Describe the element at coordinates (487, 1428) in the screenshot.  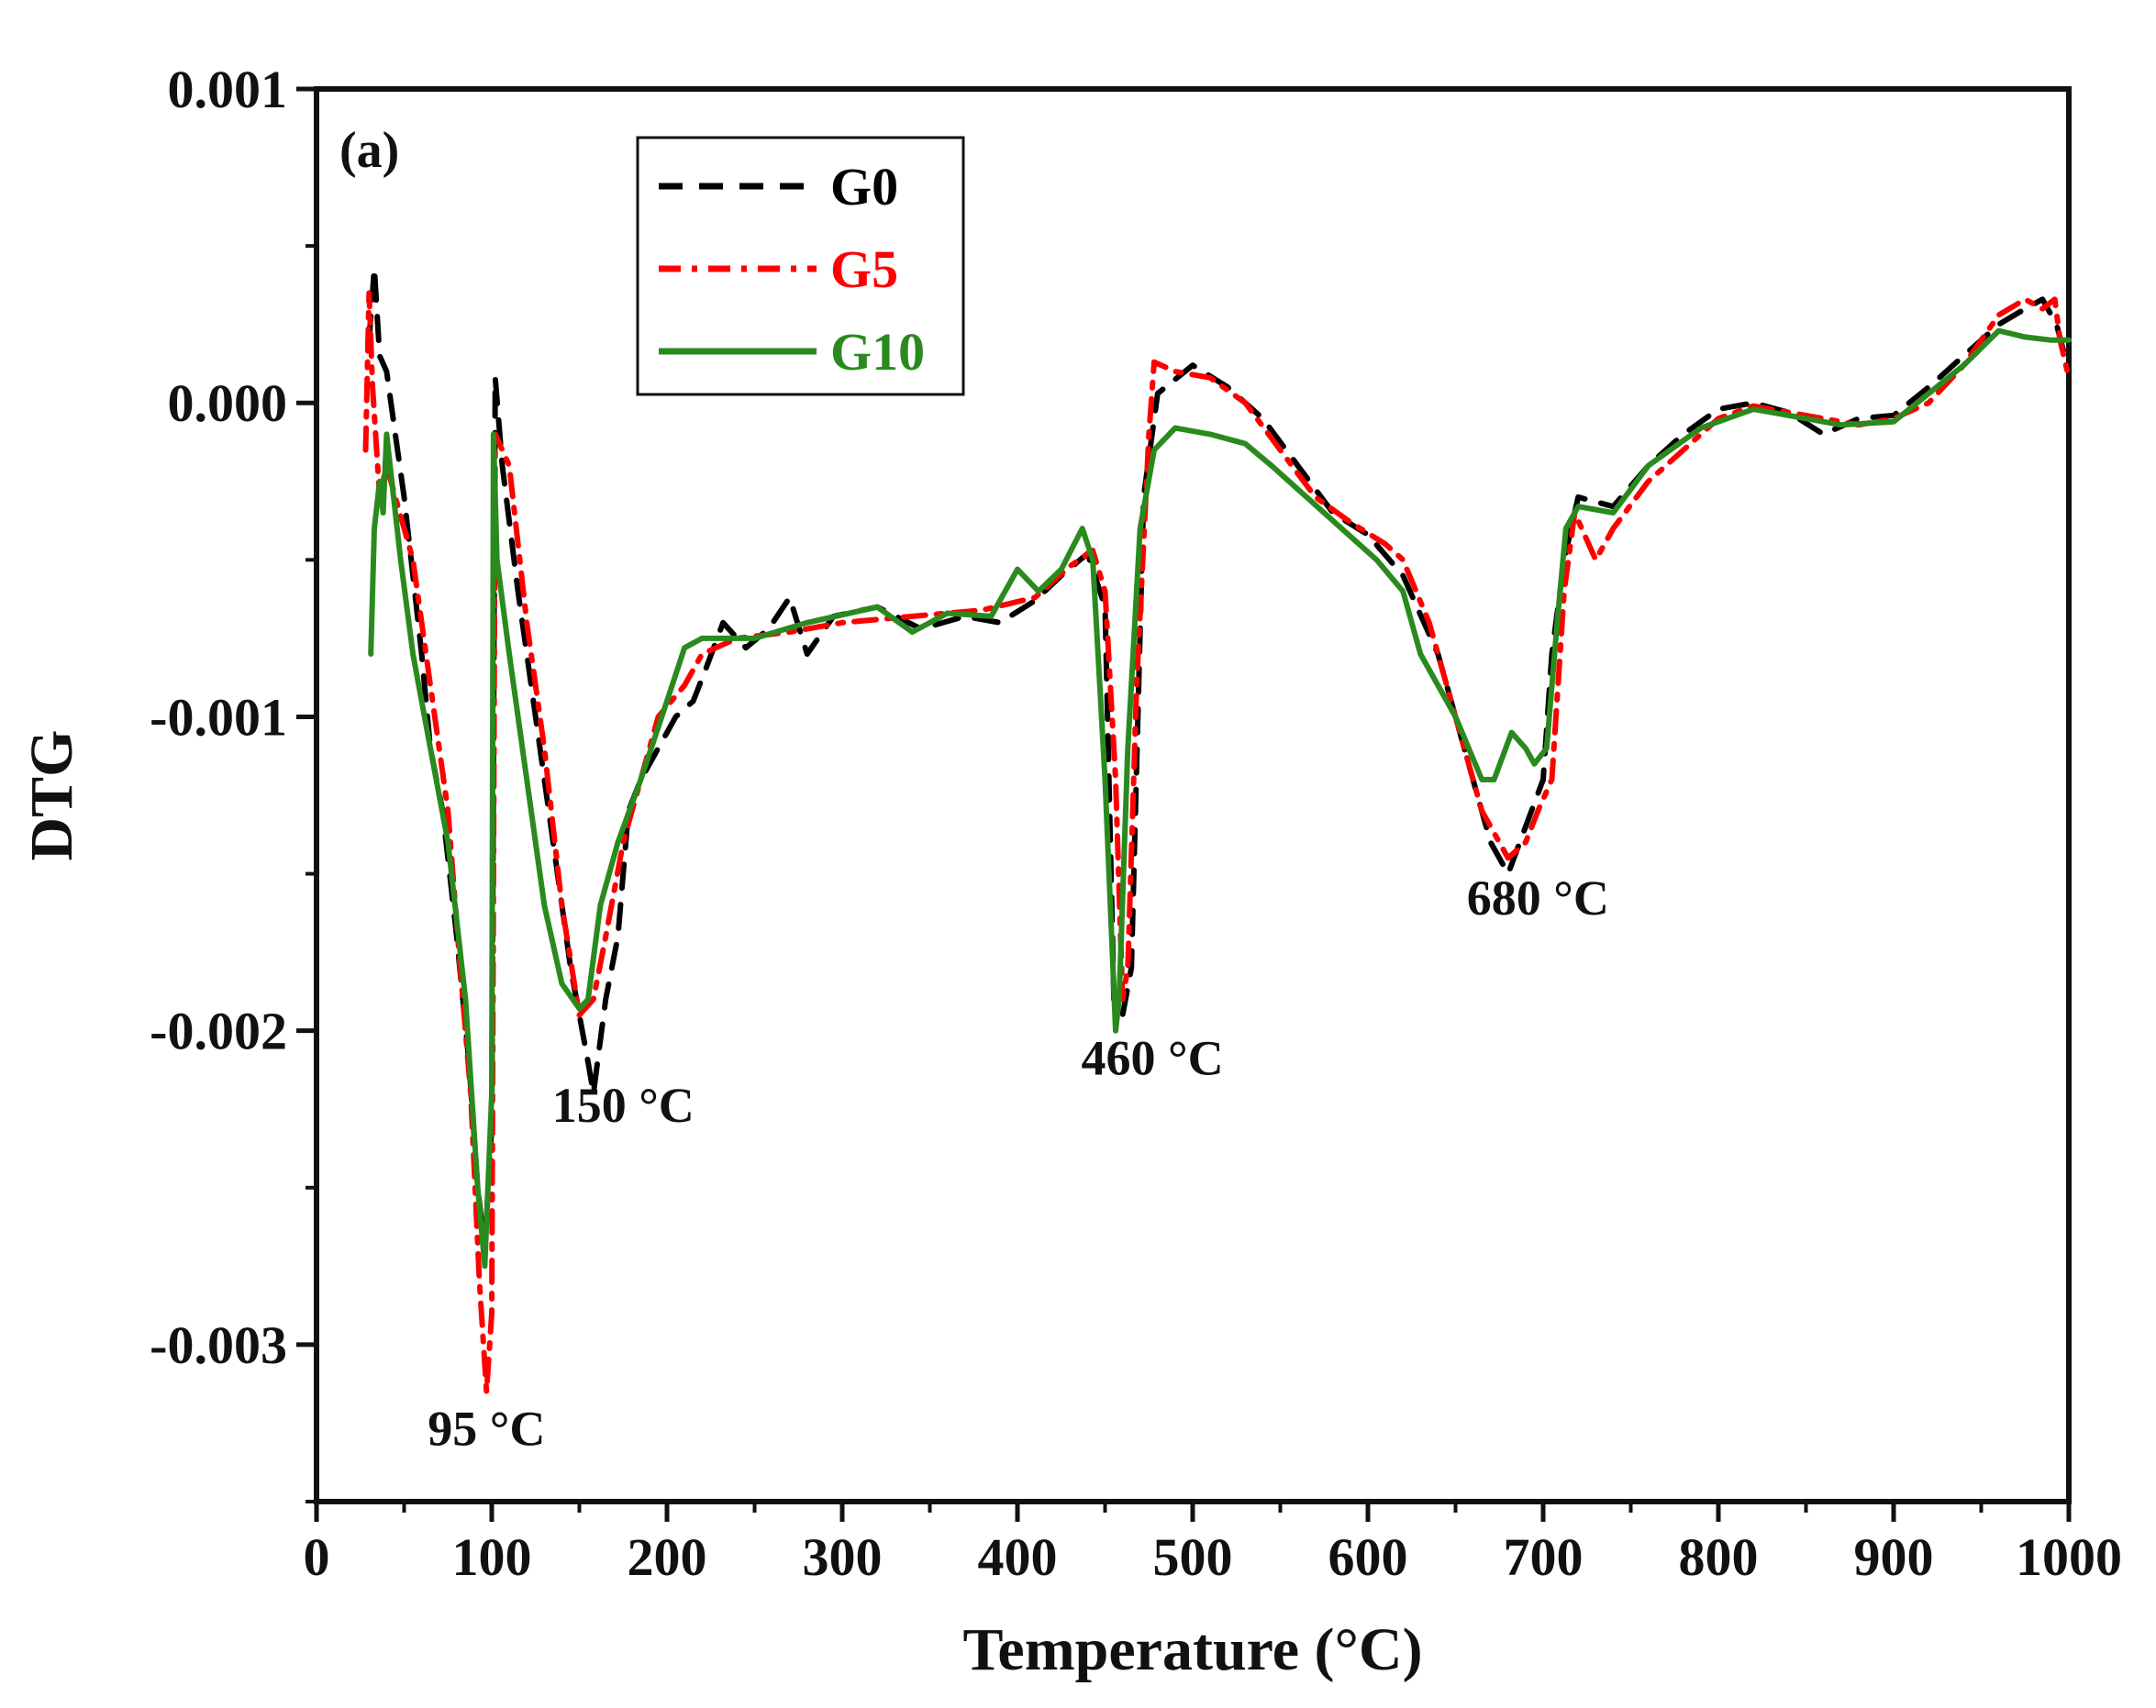
I see `peak-annotation: 95 °C` at that location.